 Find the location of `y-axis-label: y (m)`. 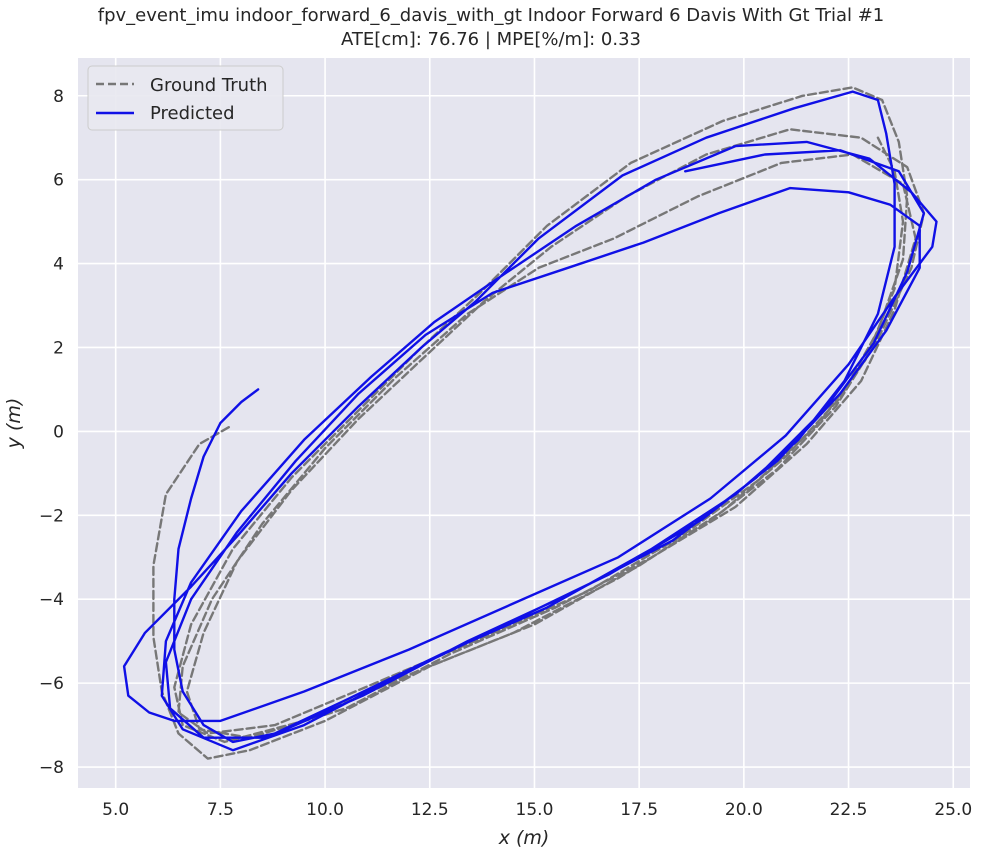

y-axis-label: y (m) is located at coordinates (14, 424).